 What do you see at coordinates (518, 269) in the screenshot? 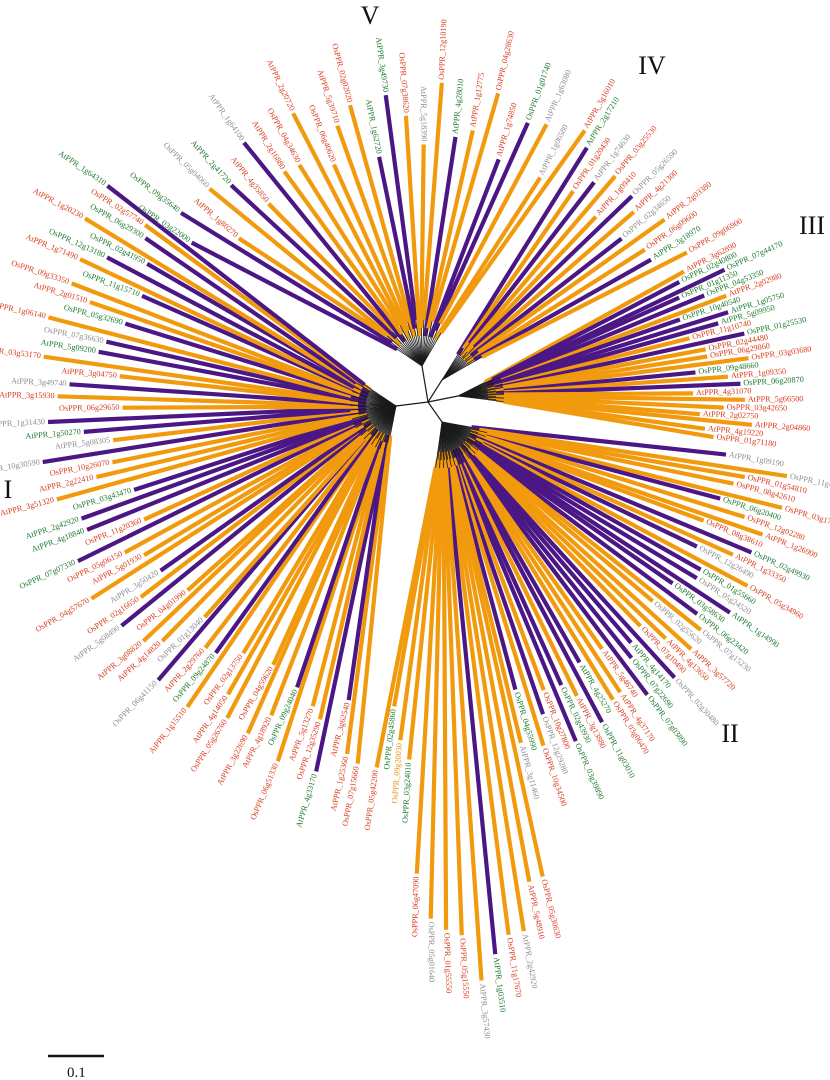
I see `branch-osppr-01g20430` at bounding box center [518, 269].